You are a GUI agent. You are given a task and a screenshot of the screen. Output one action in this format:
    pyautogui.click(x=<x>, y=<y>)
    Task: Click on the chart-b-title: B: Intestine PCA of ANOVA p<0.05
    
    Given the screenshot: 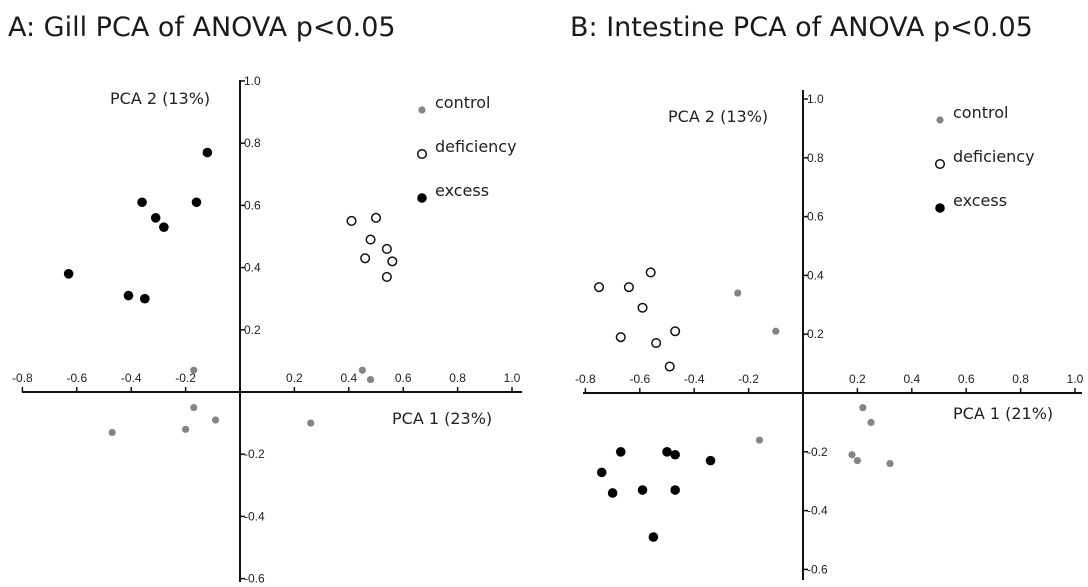 What is the action you would take?
    pyautogui.click(x=801, y=27)
    